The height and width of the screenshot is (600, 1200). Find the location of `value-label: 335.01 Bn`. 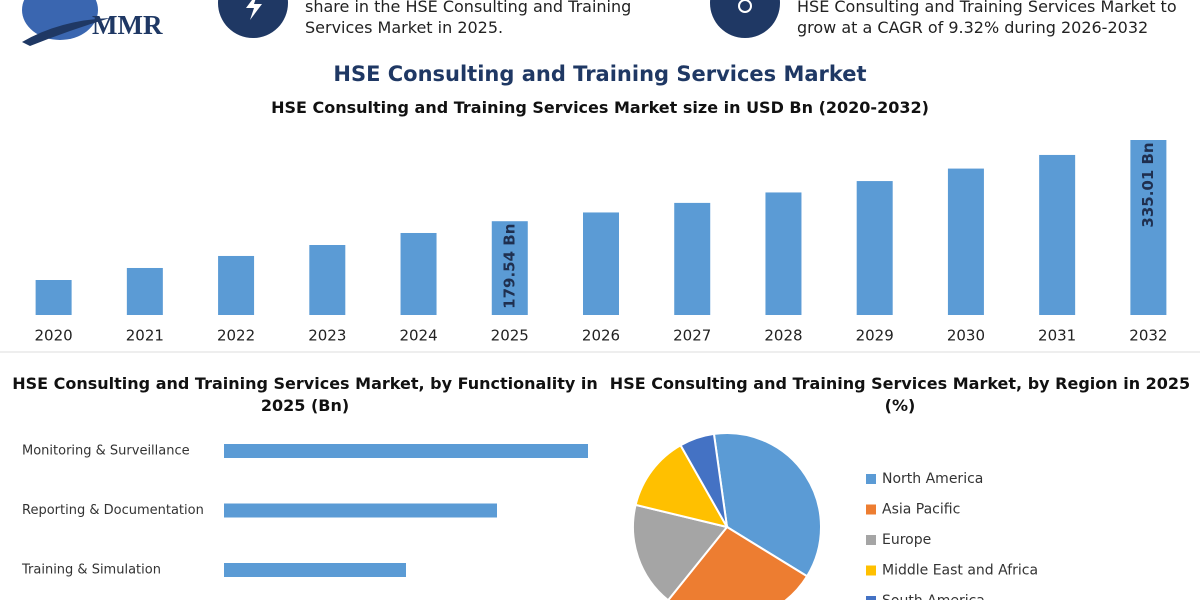

value-label: 335.01 Bn is located at coordinates (1148, 184).